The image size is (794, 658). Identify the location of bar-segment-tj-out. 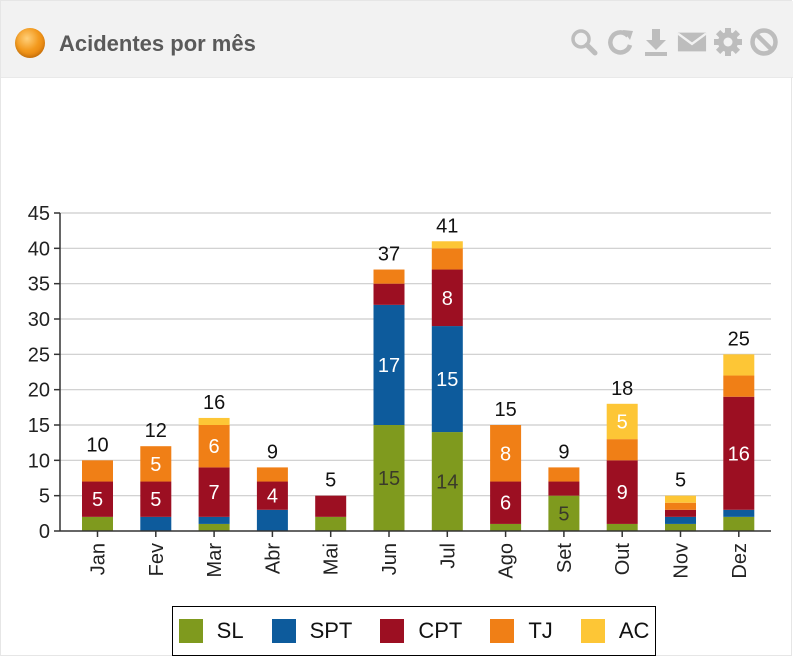
(622, 450).